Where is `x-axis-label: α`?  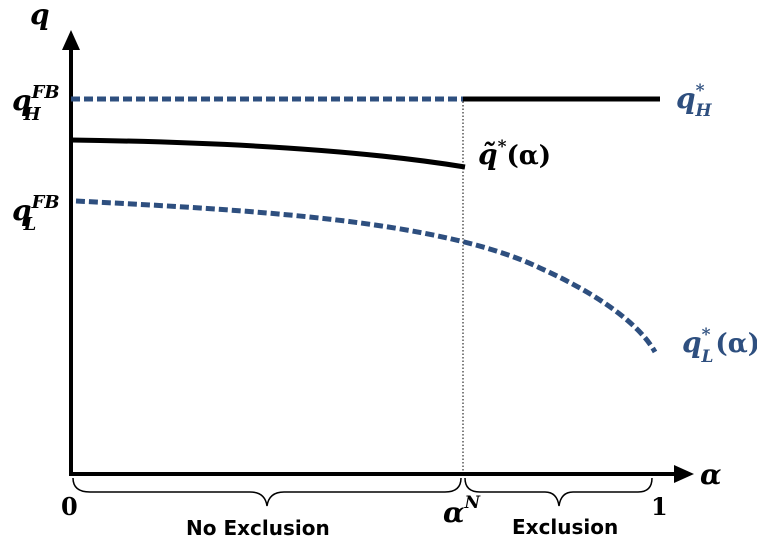 x-axis-label: α is located at coordinates (711, 474).